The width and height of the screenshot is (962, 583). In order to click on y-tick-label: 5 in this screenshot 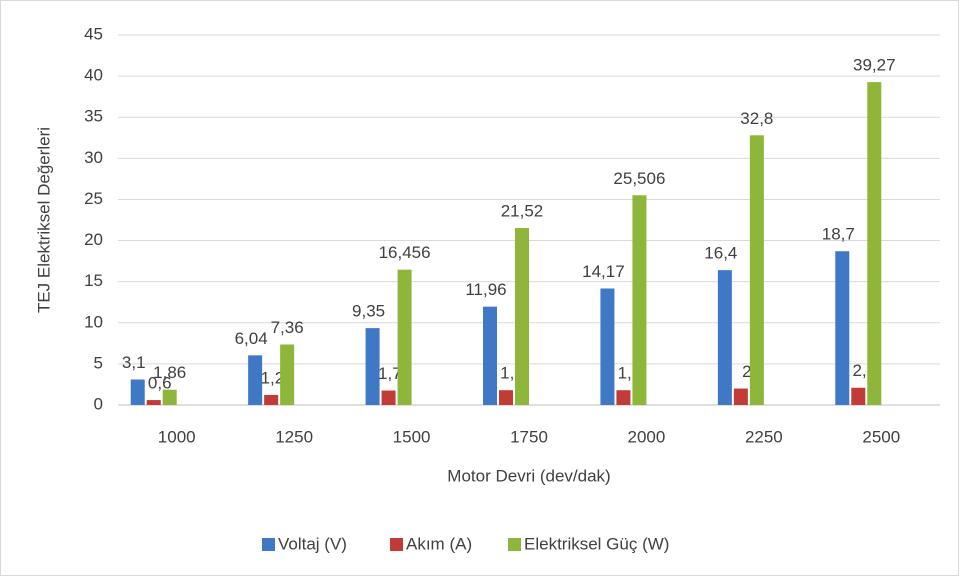, I will do `click(98, 362)`.